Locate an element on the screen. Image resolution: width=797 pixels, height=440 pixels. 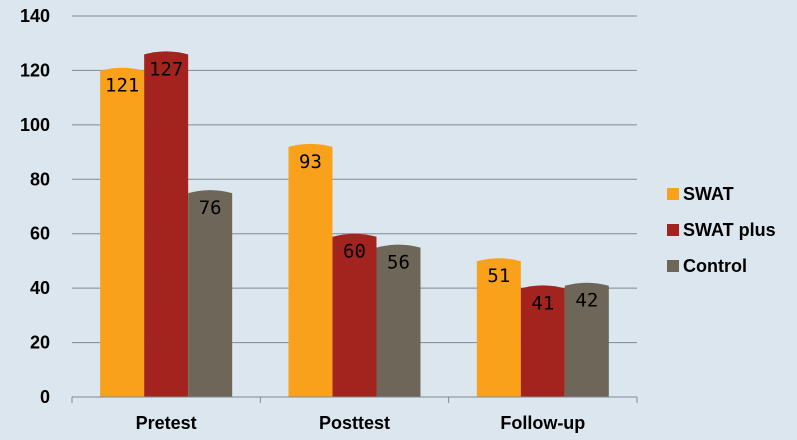
x-axis-ticks: Pretest Posttest Follow-up is located at coordinates (361, 423).